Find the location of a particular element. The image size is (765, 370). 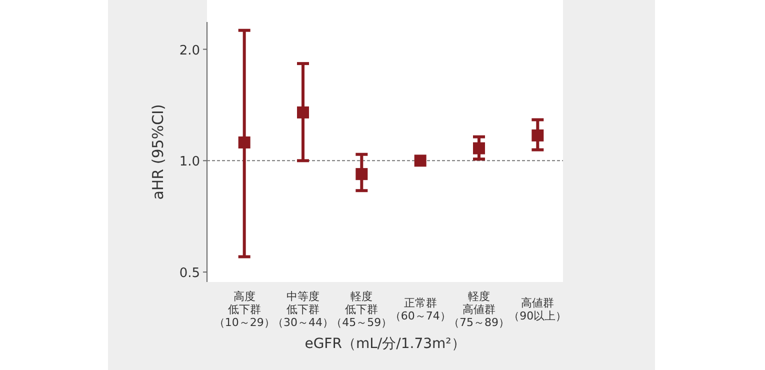

x-tick-label: 軽度高値群（75～89） is located at coordinates (479, 309).